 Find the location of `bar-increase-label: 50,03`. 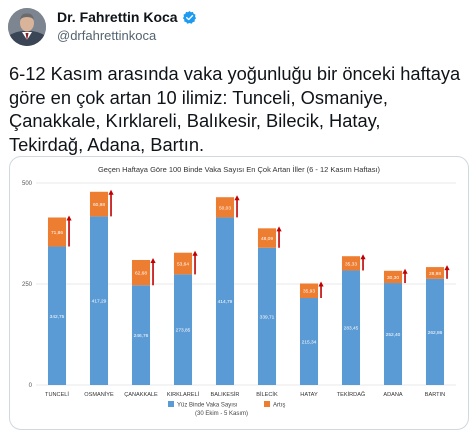

bar-increase-label: 50,03 is located at coordinates (225, 208).